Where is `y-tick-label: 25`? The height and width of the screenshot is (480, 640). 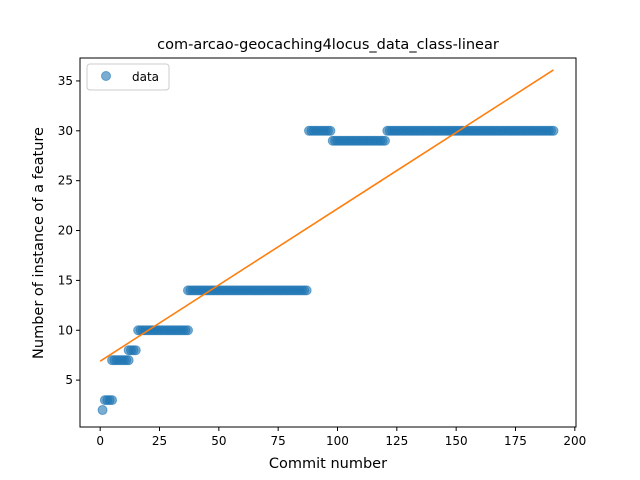 y-tick-label: 25 is located at coordinates (65, 181).